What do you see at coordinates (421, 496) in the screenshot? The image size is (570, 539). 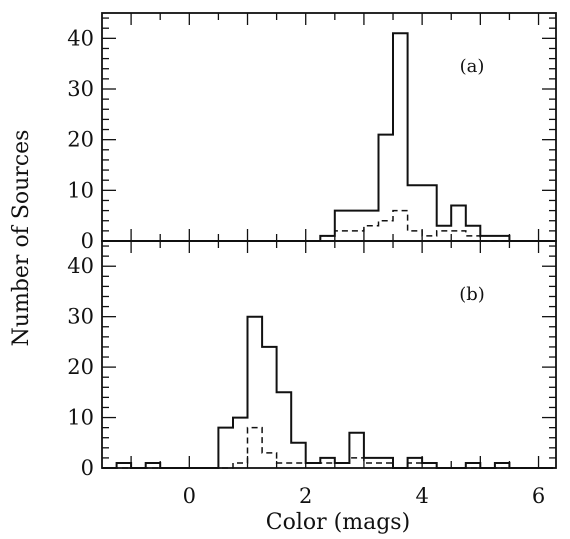 I see `x-tick-label: 4` at bounding box center [421, 496].